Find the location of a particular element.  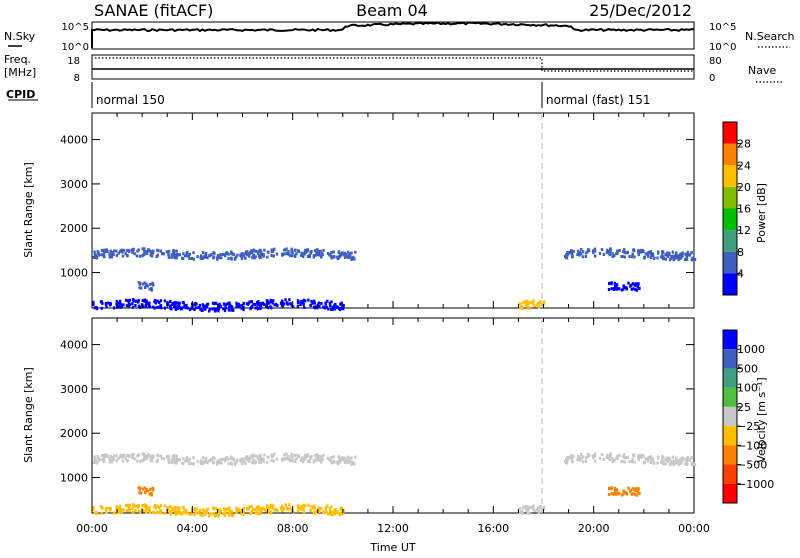

colorbar-tick-label: 16 is located at coordinates (744, 209).